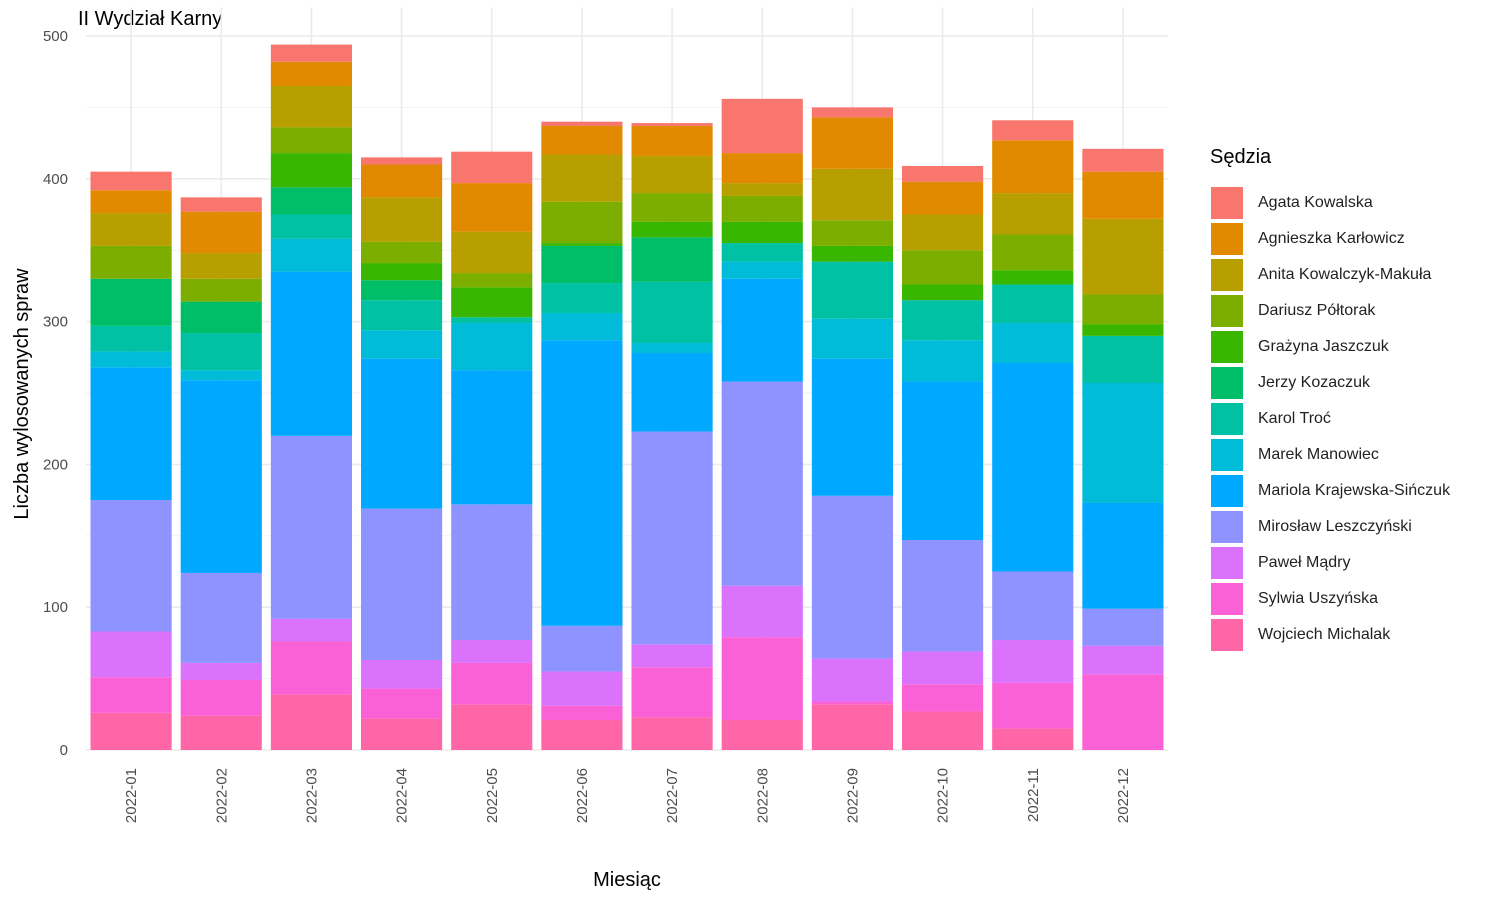 The height and width of the screenshot is (900, 1500). Describe the element at coordinates (1241, 157) in the screenshot. I see `legend-title: Sędzia` at that location.